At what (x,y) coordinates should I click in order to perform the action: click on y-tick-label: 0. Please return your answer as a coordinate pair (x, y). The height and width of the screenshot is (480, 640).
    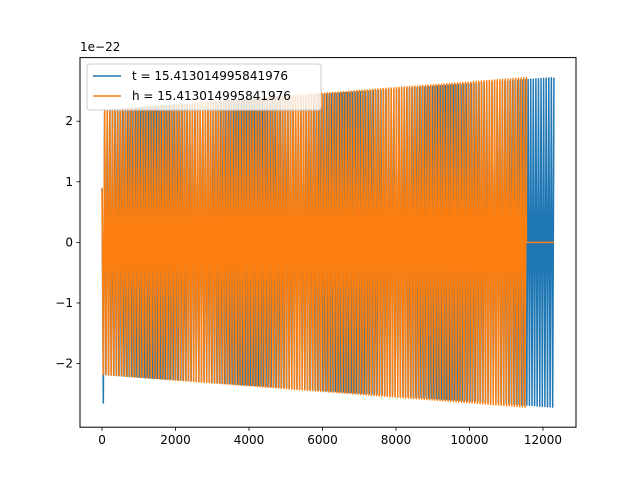
    Looking at the image, I should click on (69, 242).